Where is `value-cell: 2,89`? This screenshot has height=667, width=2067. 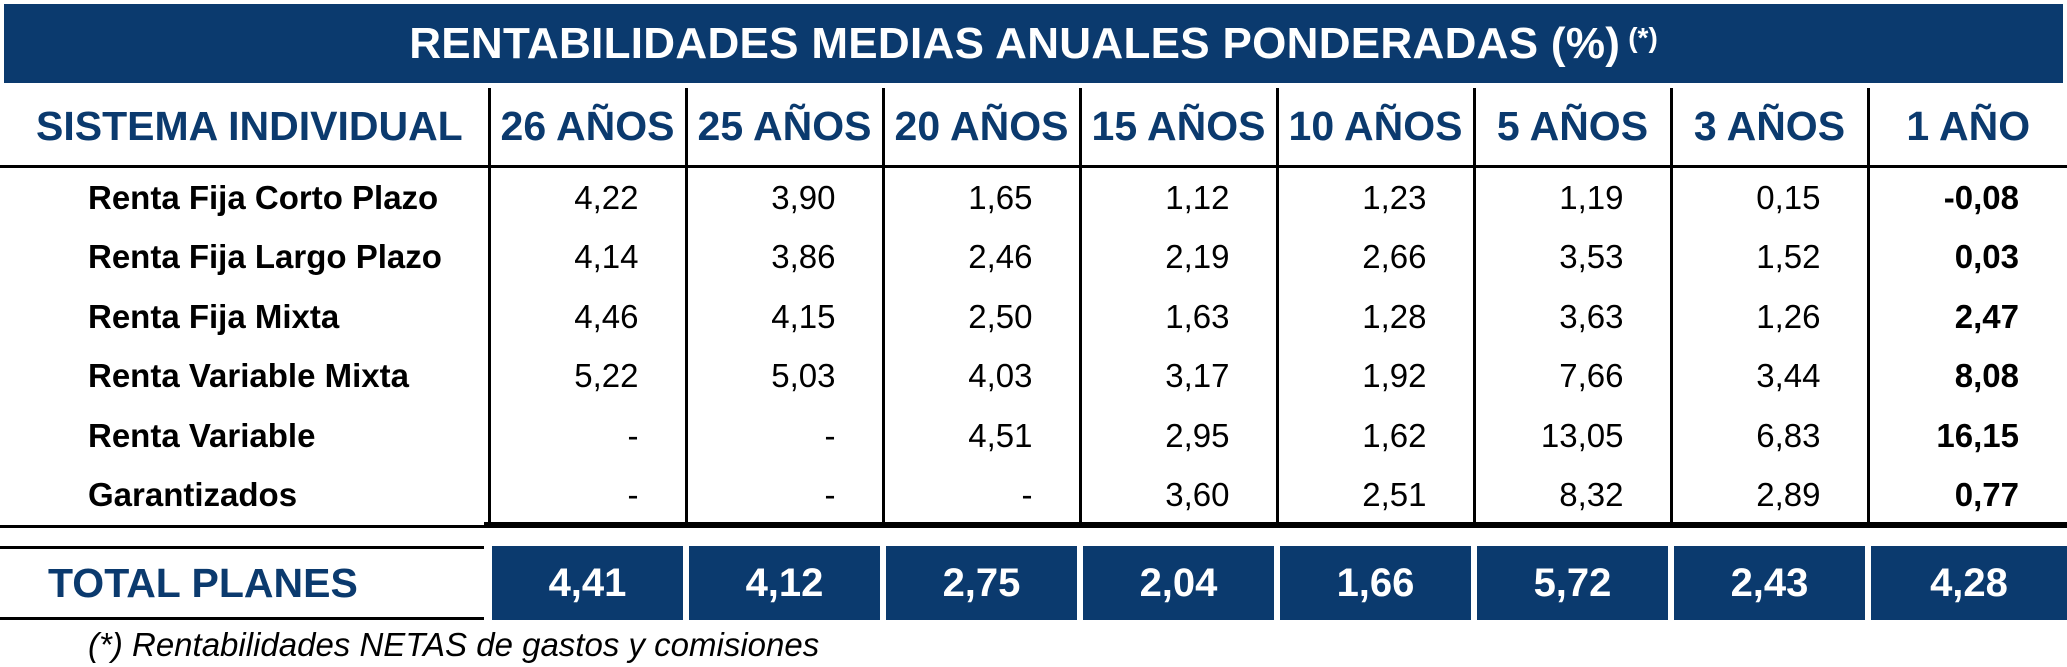 value-cell: 2,89 is located at coordinates (1768, 496).